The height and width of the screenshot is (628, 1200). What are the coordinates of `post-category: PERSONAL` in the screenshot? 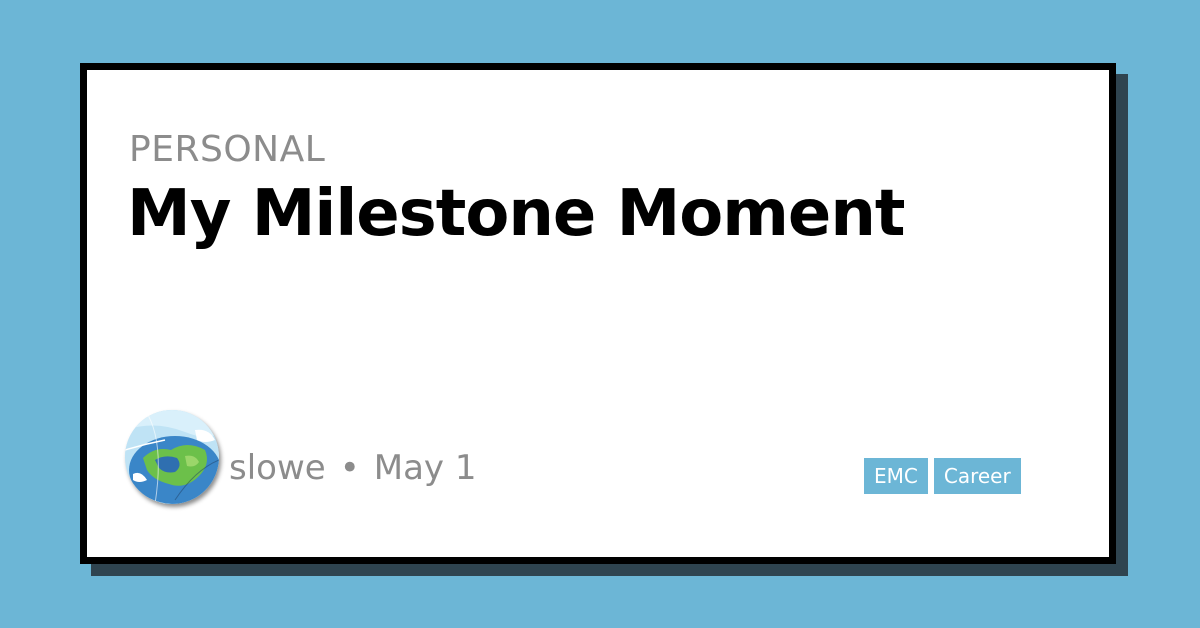 It's located at (227, 149).